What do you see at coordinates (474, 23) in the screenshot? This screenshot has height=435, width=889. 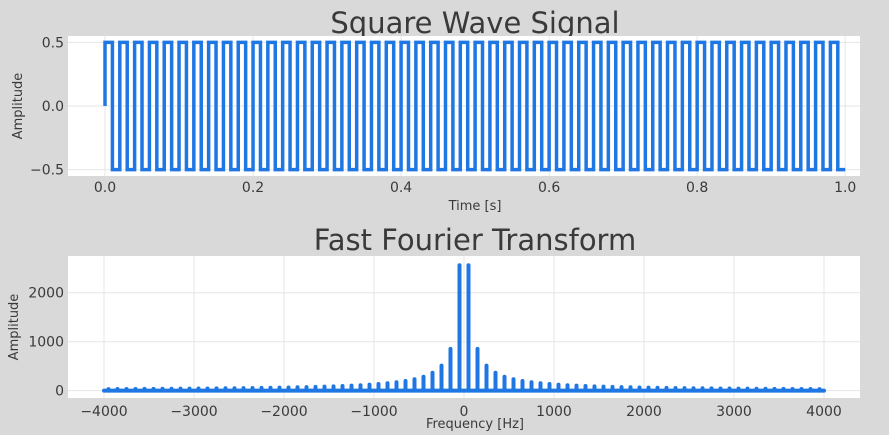 I see `chart-title-square-wave: Square Wave Signal` at bounding box center [474, 23].